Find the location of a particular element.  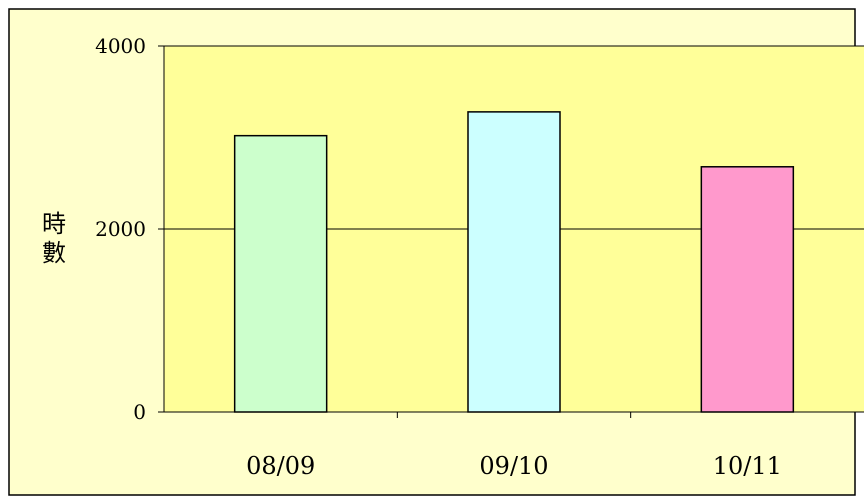

y-tick-label-0: 0 is located at coordinates (139, 412).